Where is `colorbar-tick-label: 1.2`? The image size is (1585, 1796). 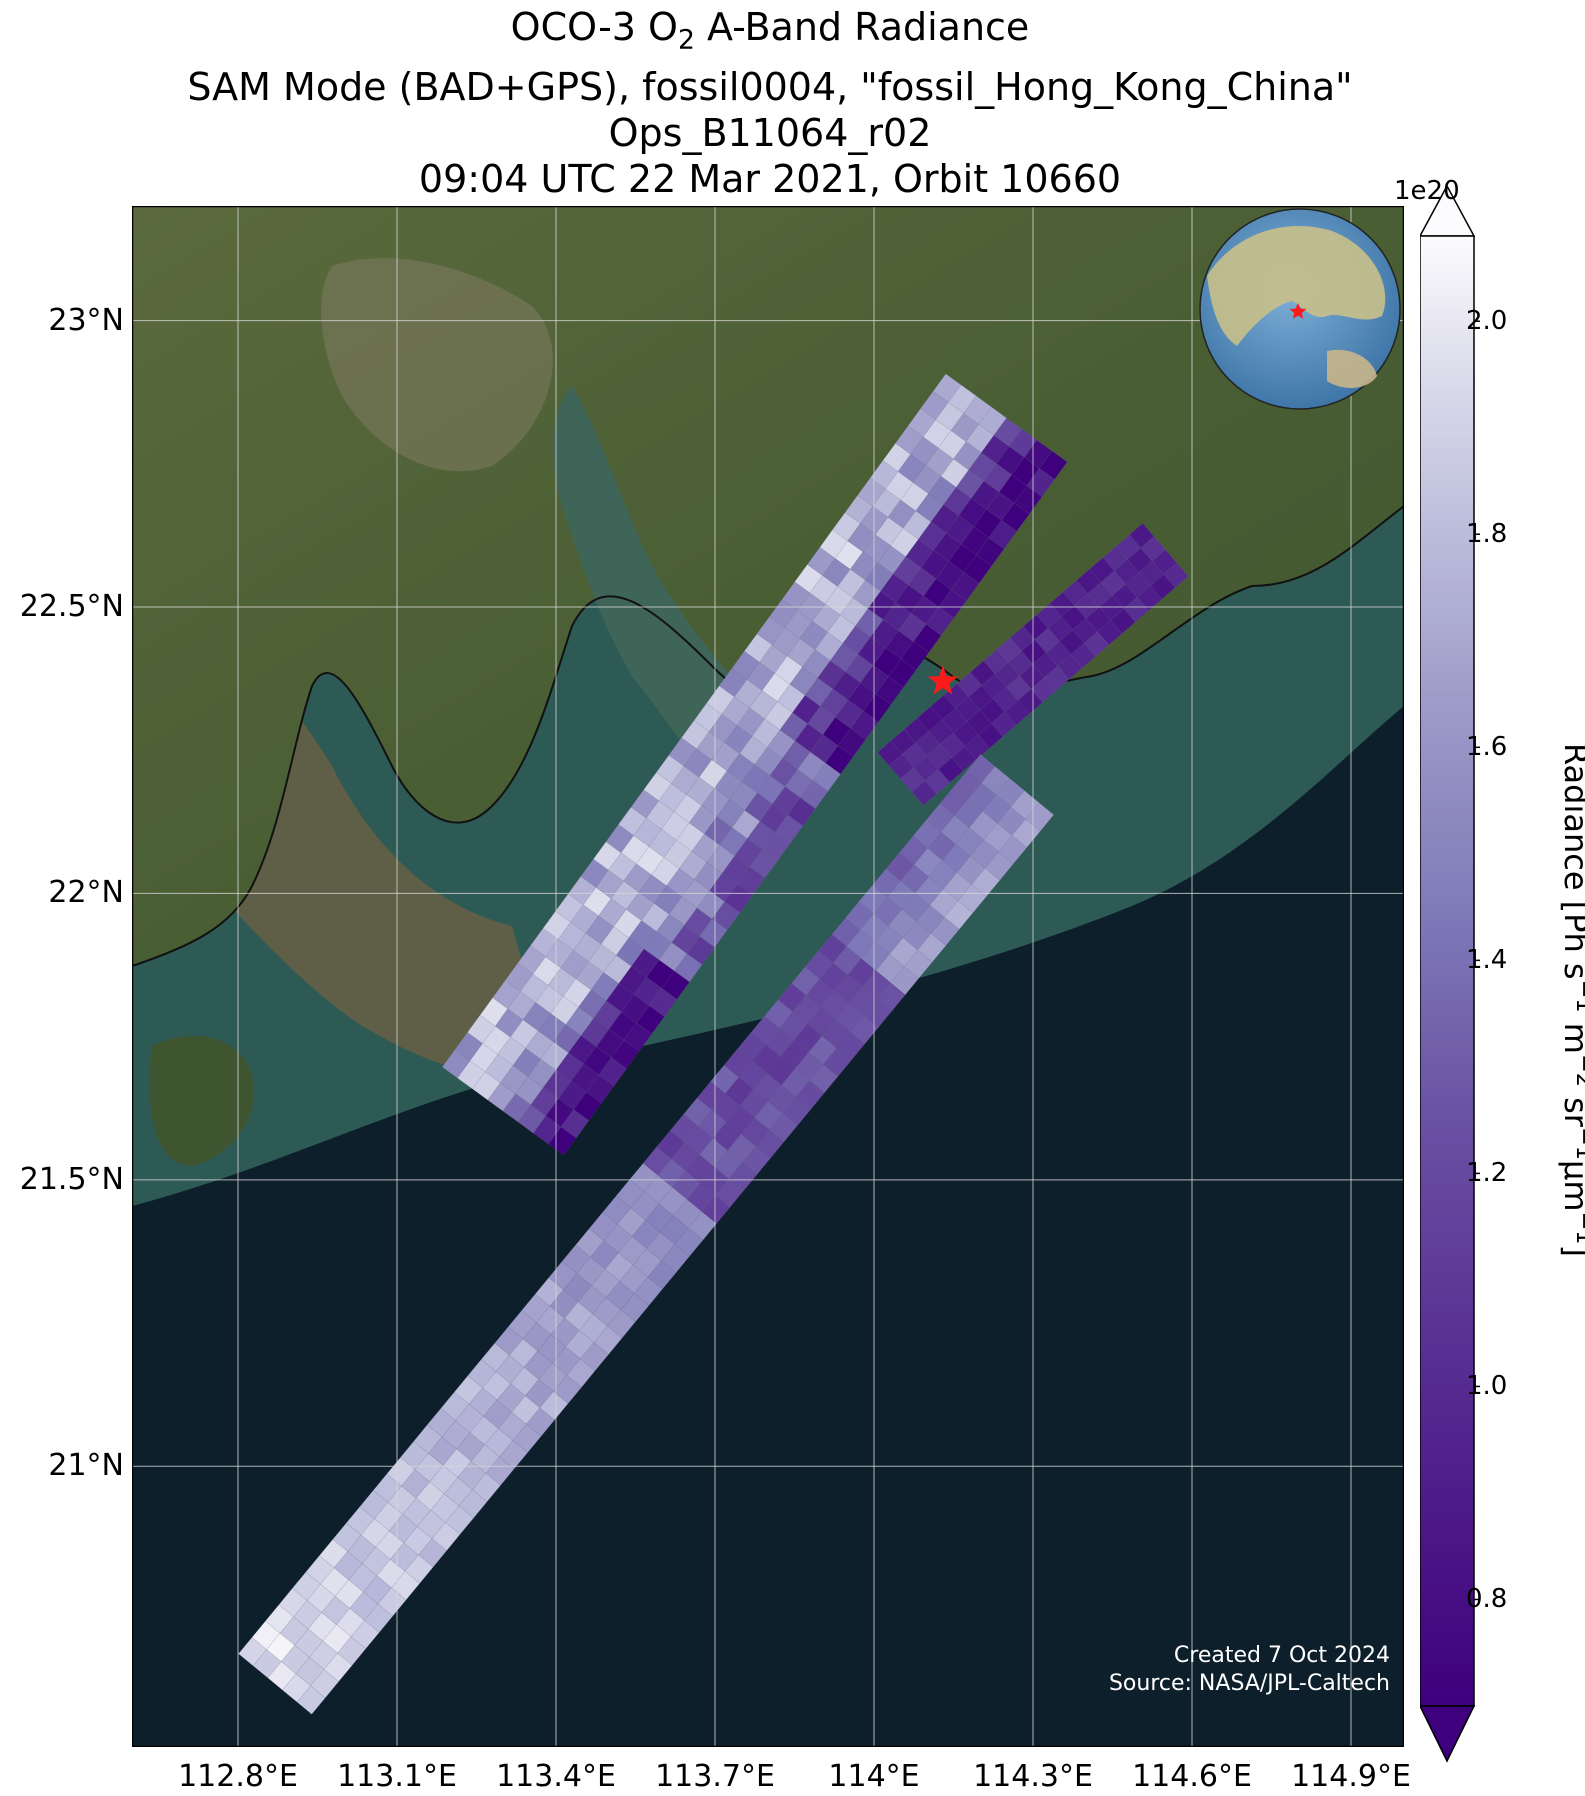 colorbar-tick-label: 1.2 is located at coordinates (1487, 1173).